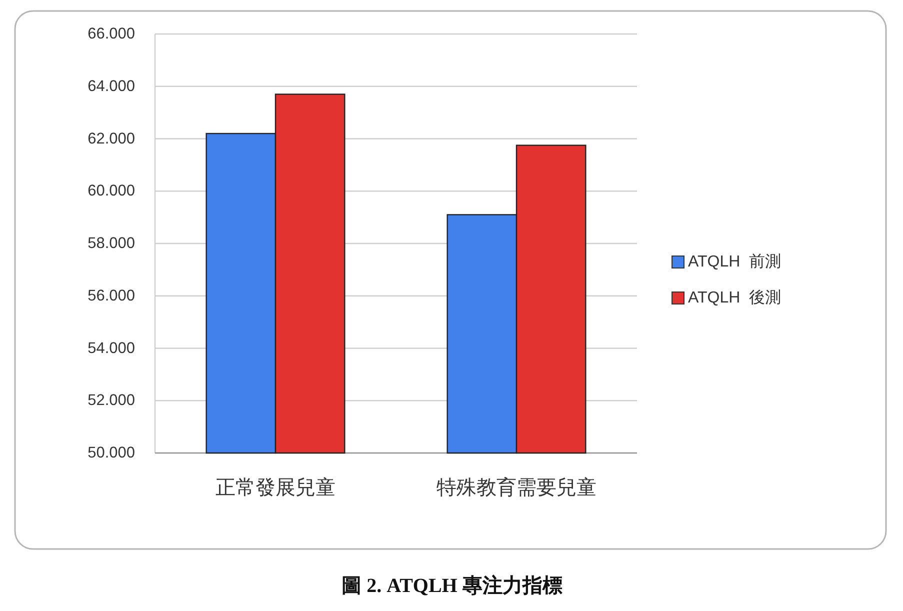 This screenshot has width=903, height=611. Describe the element at coordinates (112, 139) in the screenshot. I see `y-tick-label: 62.000` at that location.